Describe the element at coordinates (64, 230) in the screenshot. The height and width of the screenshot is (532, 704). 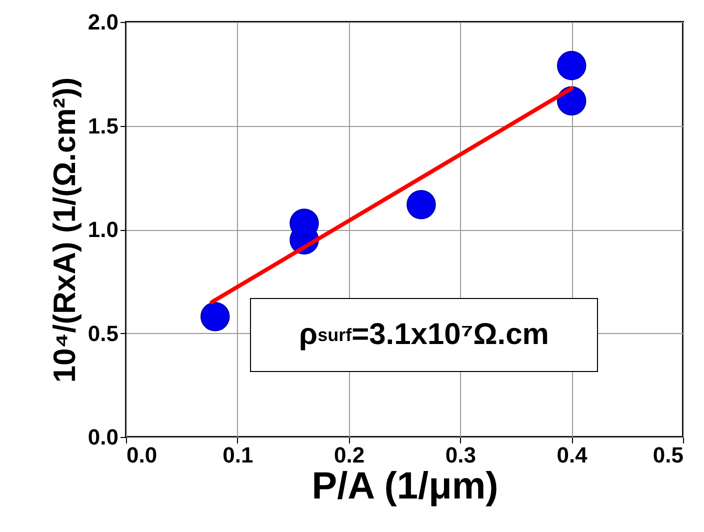
I see `y-axis-title: 10⁴/(RxA) (1/(Ω.cm²))` at that location.